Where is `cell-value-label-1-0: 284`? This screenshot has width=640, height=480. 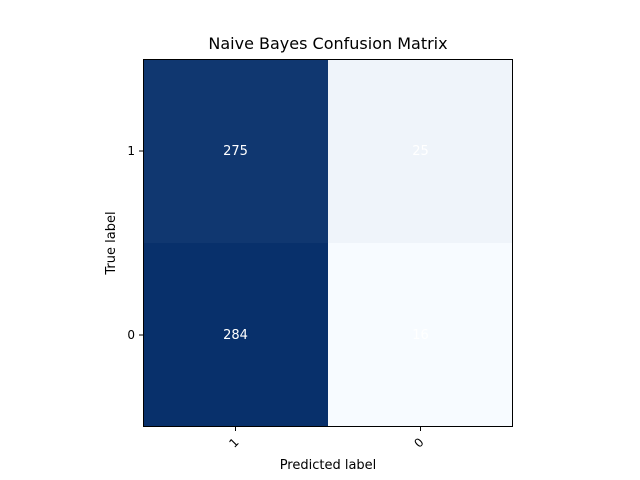
cell-value-label-1-0: 284 is located at coordinates (235, 335).